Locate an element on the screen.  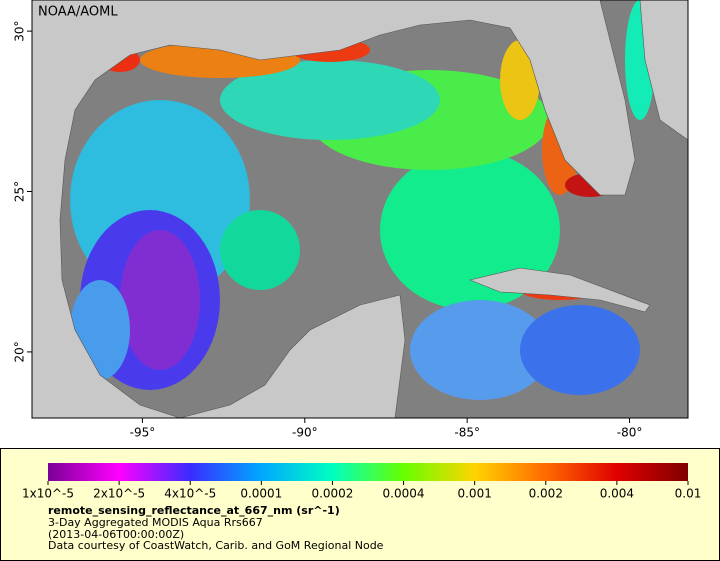
y-tick-label: 20° is located at coordinates (20, 351).